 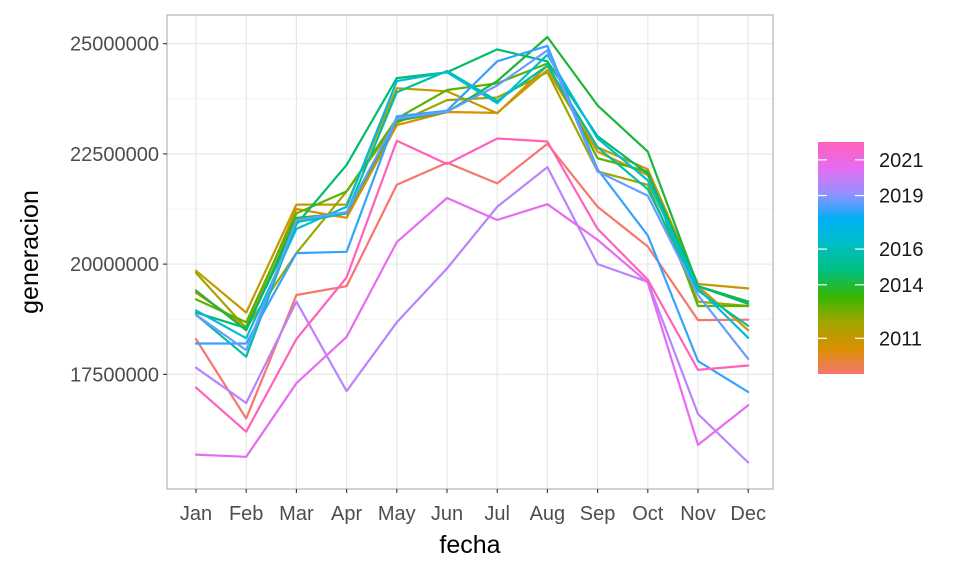 What do you see at coordinates (114, 265) in the screenshot?
I see `y-tick-label: 20000000` at bounding box center [114, 265].